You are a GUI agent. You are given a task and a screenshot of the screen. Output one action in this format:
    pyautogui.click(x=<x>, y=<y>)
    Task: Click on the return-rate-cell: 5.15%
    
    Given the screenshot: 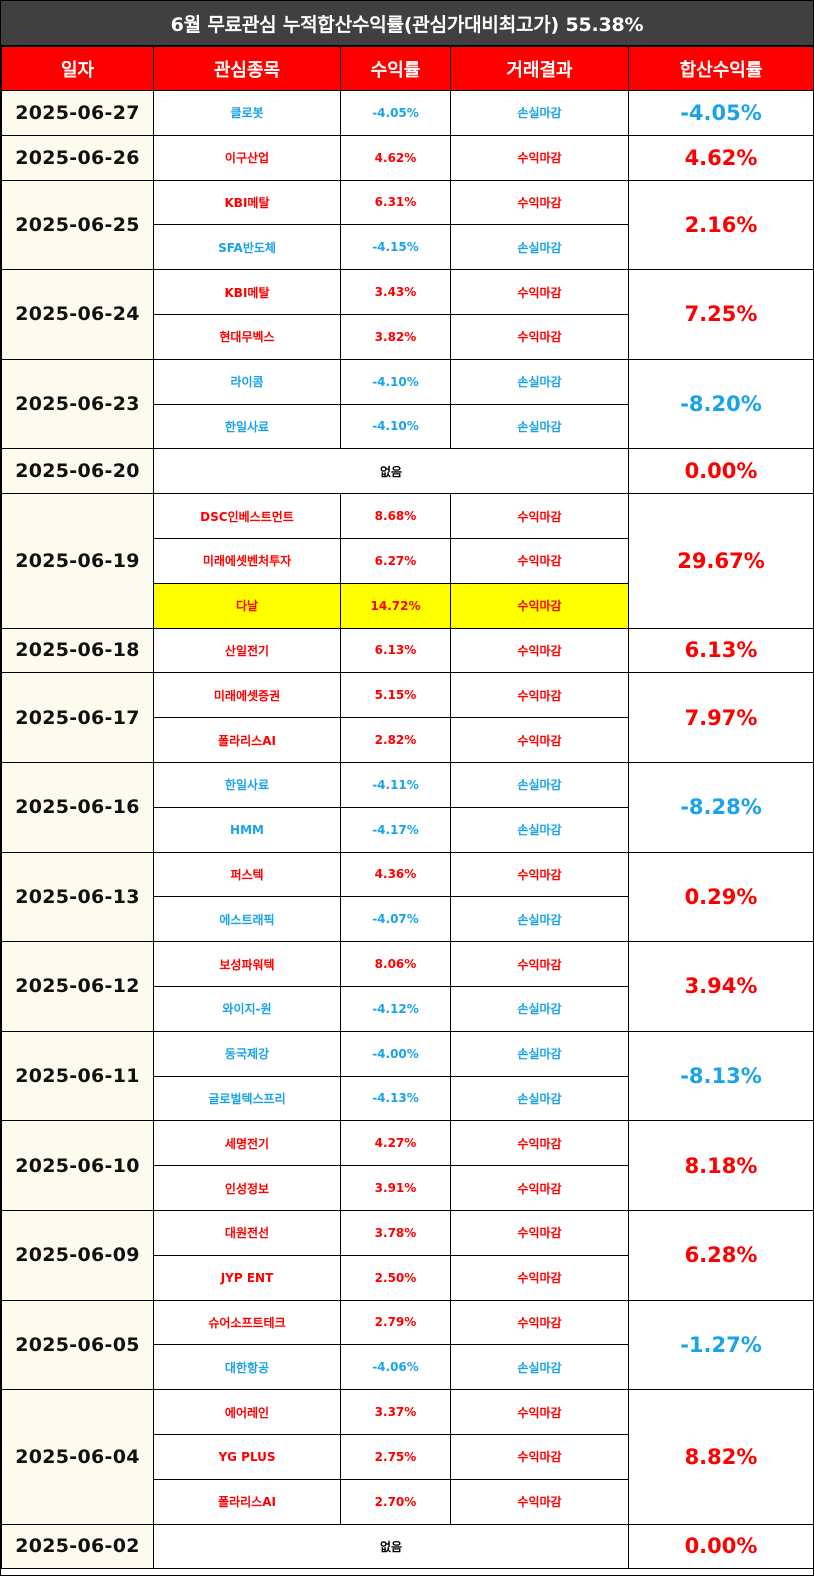 What is the action you would take?
    pyautogui.click(x=395, y=695)
    